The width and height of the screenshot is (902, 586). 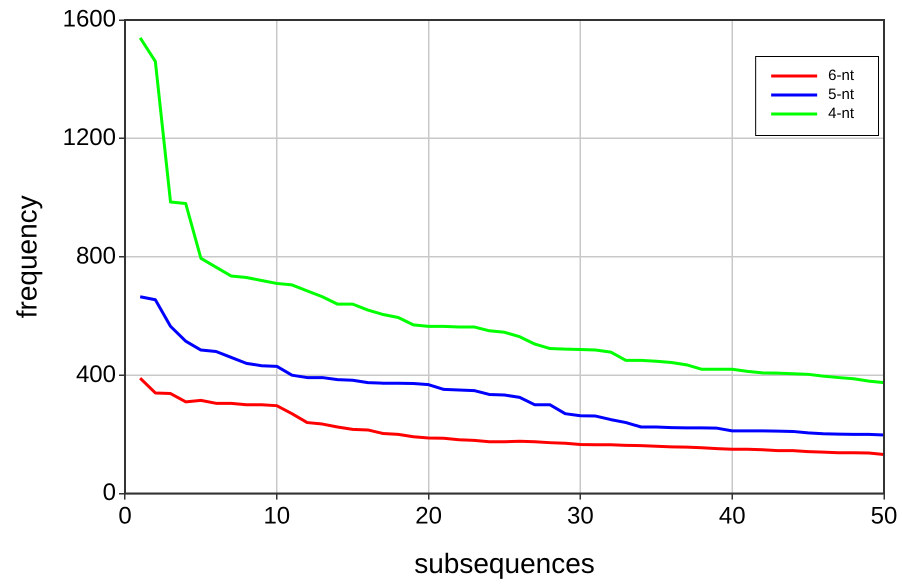 I want to click on x-tick-label: 30, so click(x=580, y=516).